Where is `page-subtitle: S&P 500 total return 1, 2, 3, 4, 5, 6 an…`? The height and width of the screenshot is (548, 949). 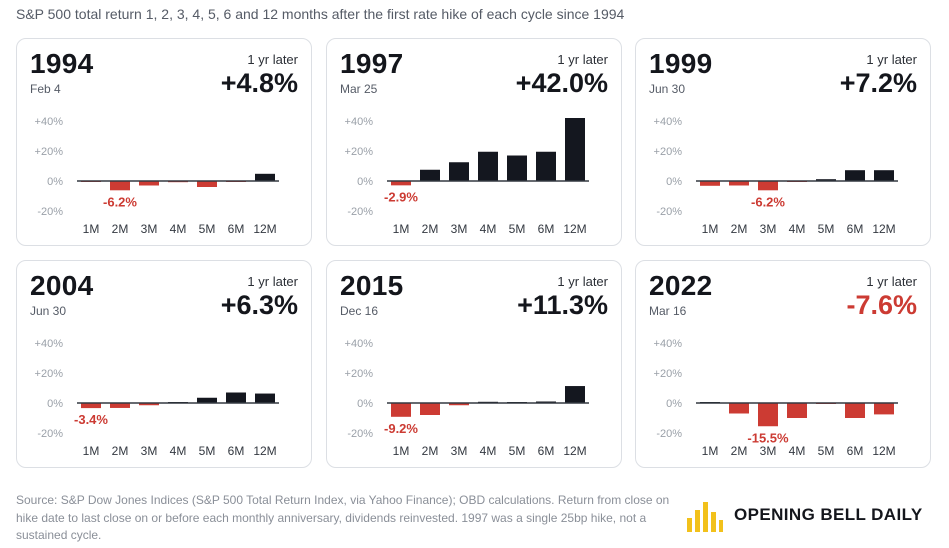
page-subtitle: S&P 500 total return 1, 2, 3, 4, 5, 6 an… is located at coordinates (320, 14).